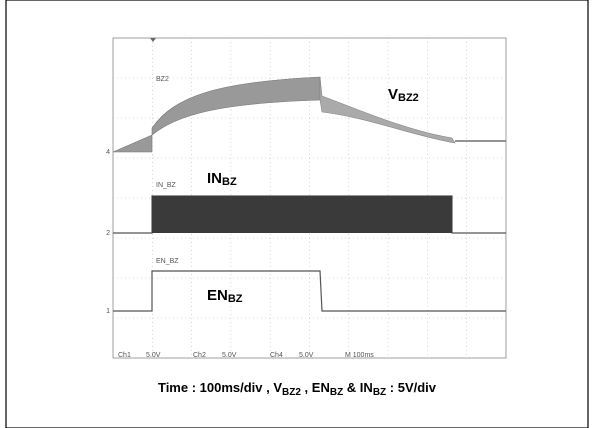  I want to click on caption-part: , EN, so click(315, 387).